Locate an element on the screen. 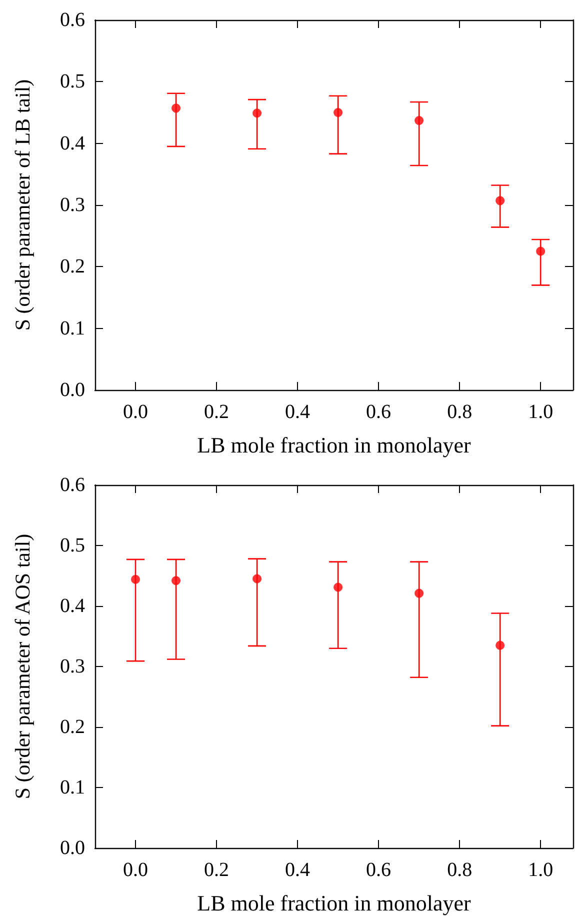 The height and width of the screenshot is (919, 575). y-axis-title: S (order parameter of LB tail) is located at coordinates (22, 205).